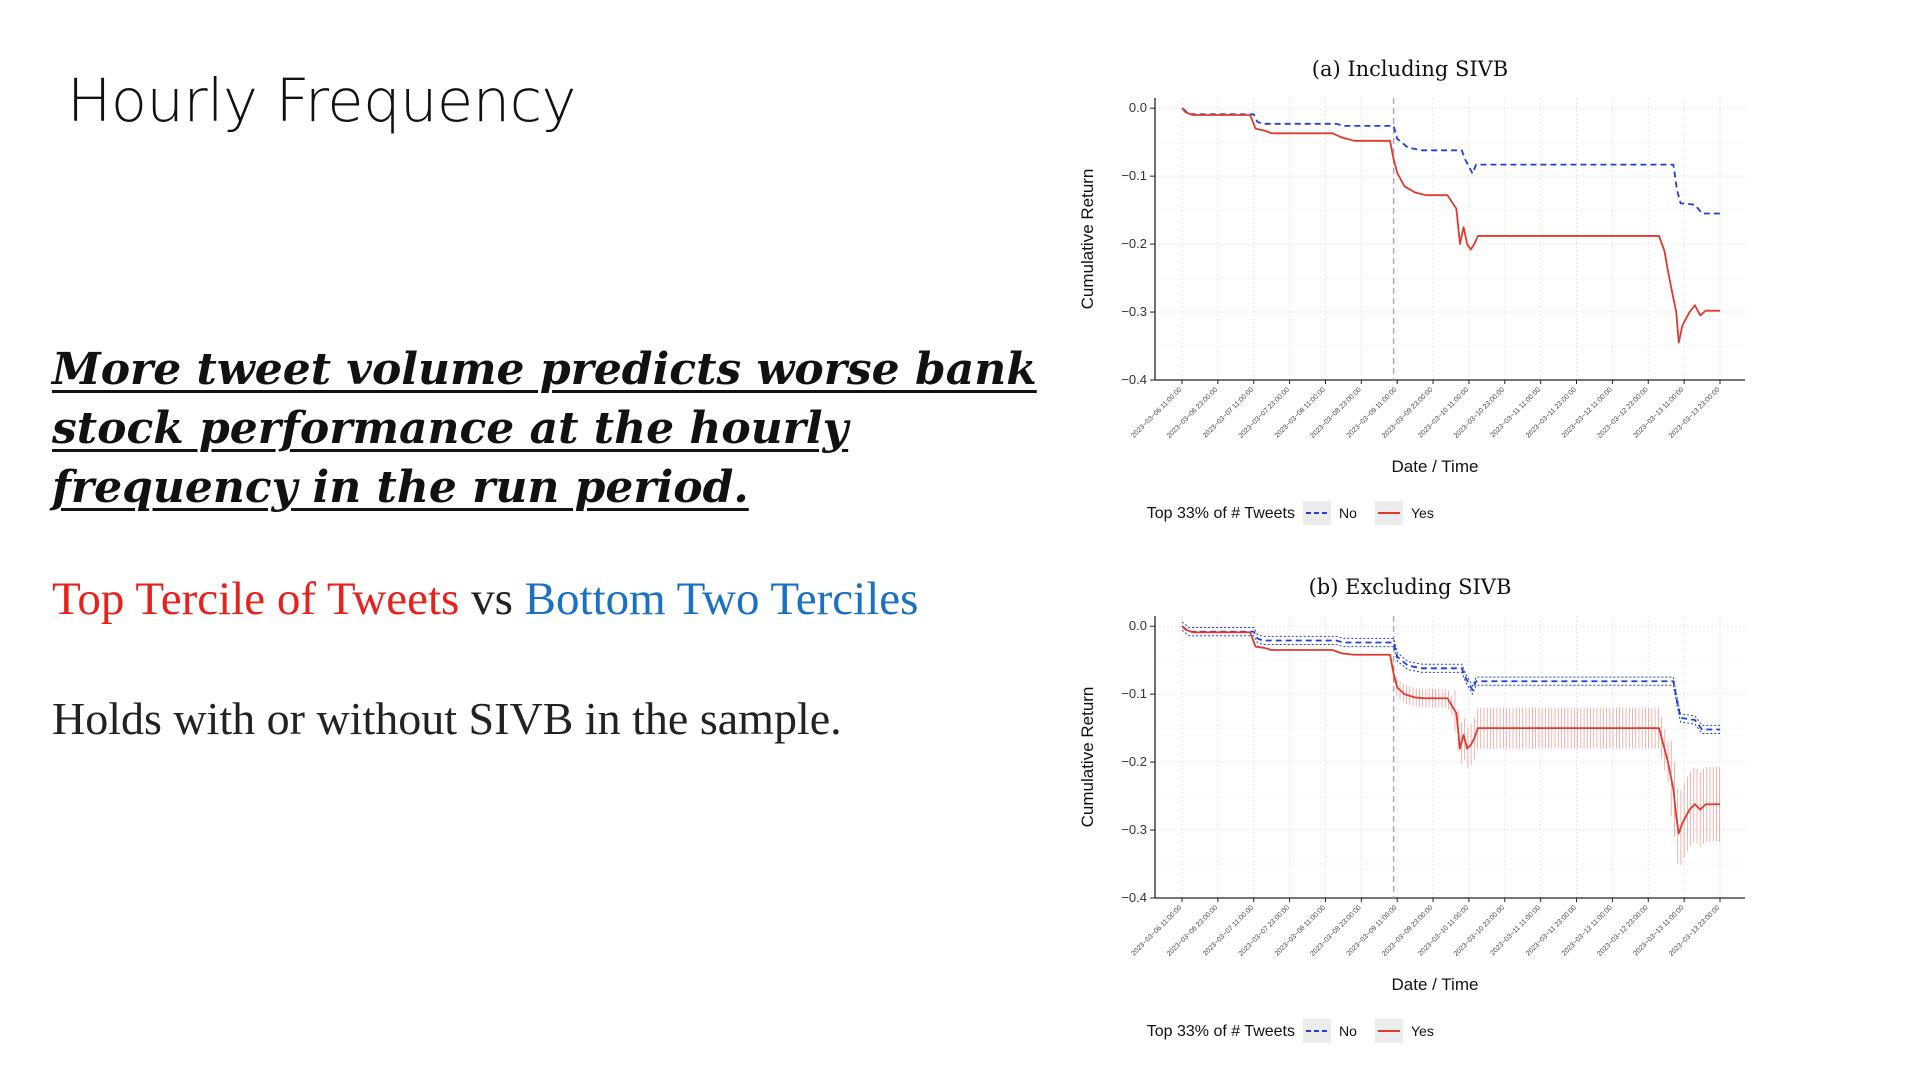 This screenshot has height=1080, width=1920. I want to click on chart-title: (a) Including SIVB, so click(1410, 69).